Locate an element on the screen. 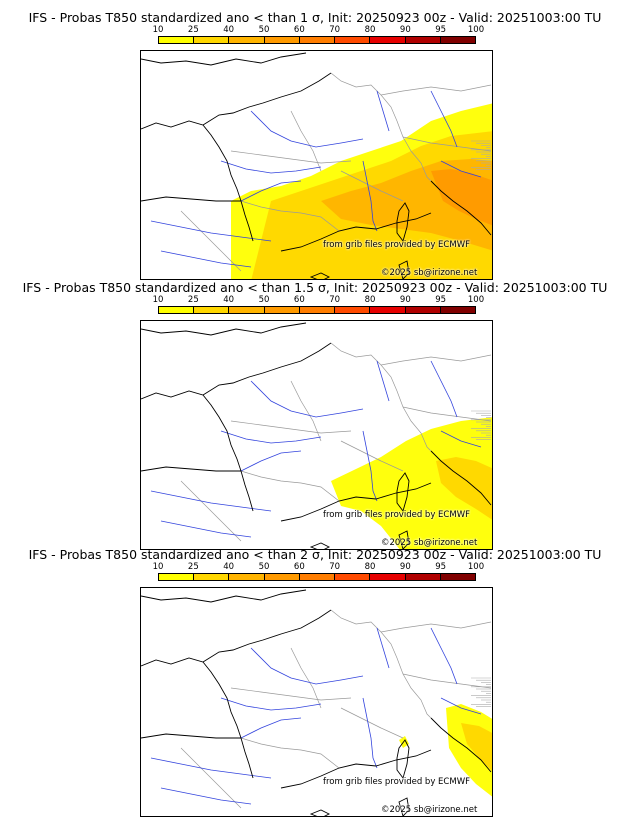  alps-hatching is located at coordinates (481, 692).